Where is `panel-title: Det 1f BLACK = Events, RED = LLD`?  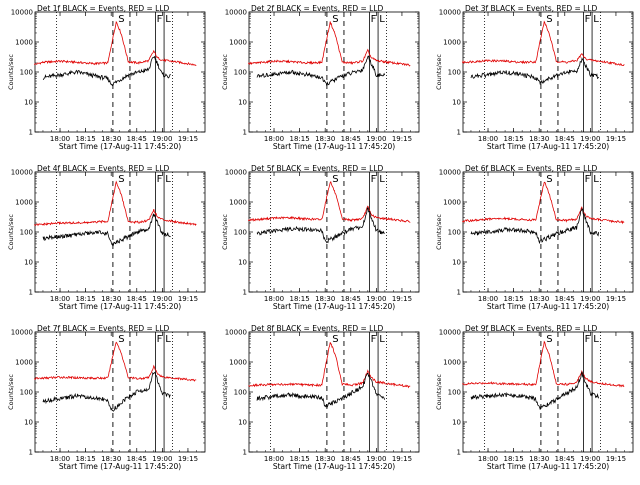
panel-title: Det 1f BLACK = Events, RED = LLD is located at coordinates (103, 8).